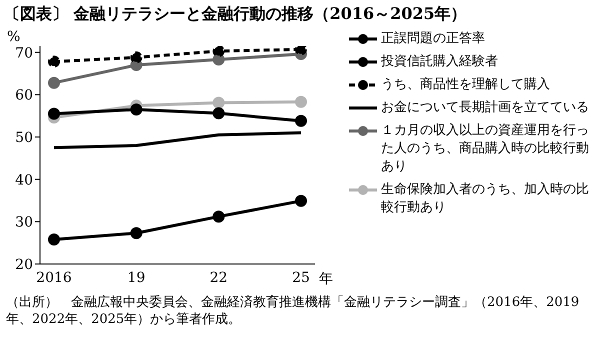  Describe the element at coordinates (439, 62) in the screenshot. I see `legend-label: 投資信託購入経験者` at that location.